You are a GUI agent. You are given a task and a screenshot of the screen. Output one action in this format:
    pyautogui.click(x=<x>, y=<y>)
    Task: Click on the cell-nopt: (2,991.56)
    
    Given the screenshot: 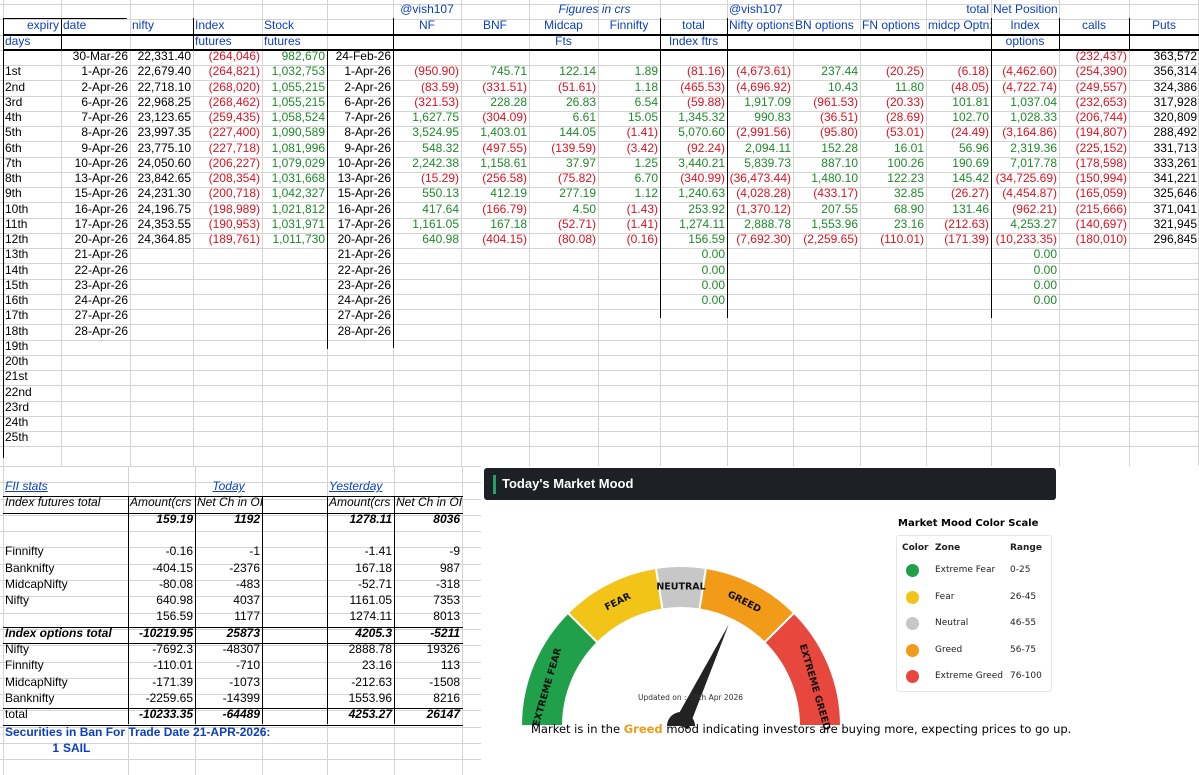 What is the action you would take?
    pyautogui.click(x=763, y=133)
    